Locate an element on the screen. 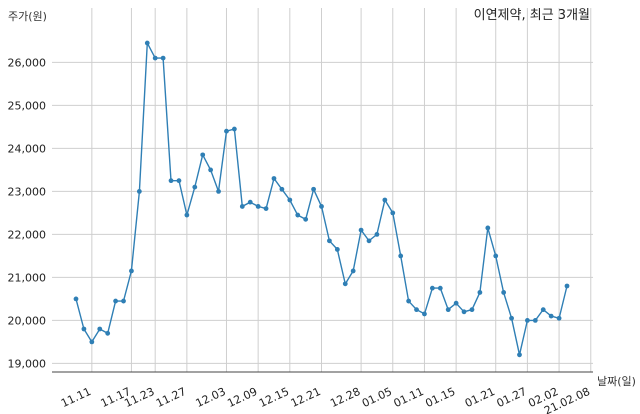 The image size is (640, 414). x-tick-label: 01.21 is located at coordinates (480, 397).